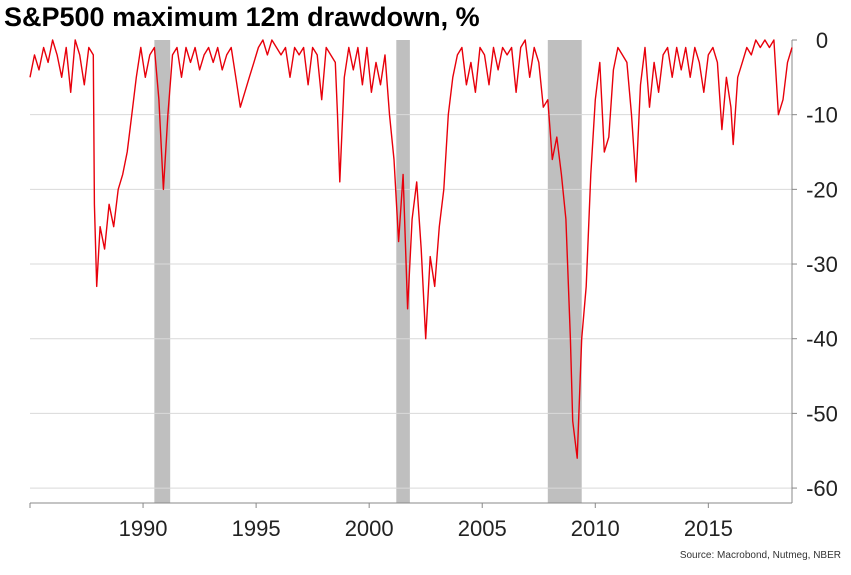  Describe the element at coordinates (822, 413) in the screenshot. I see `y-tick-label: -50` at that location.